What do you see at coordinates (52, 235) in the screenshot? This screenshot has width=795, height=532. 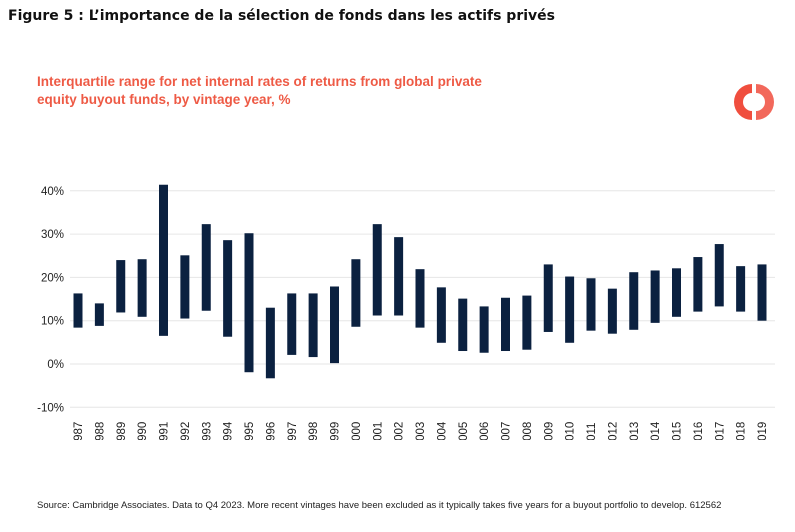 I see `y-tick-label: 30%` at bounding box center [52, 235].